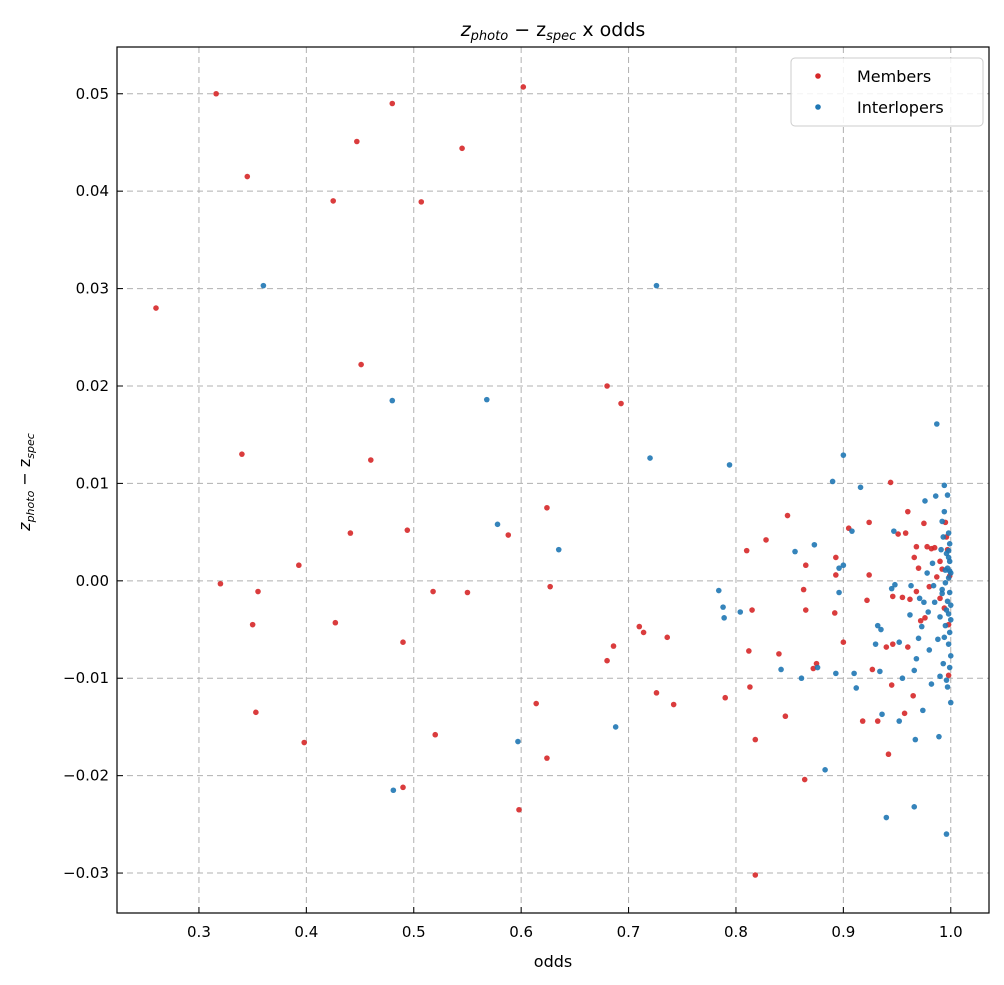  Describe the element at coordinates (92, 94) in the screenshot. I see `y-tick-label: 0.05` at that location.